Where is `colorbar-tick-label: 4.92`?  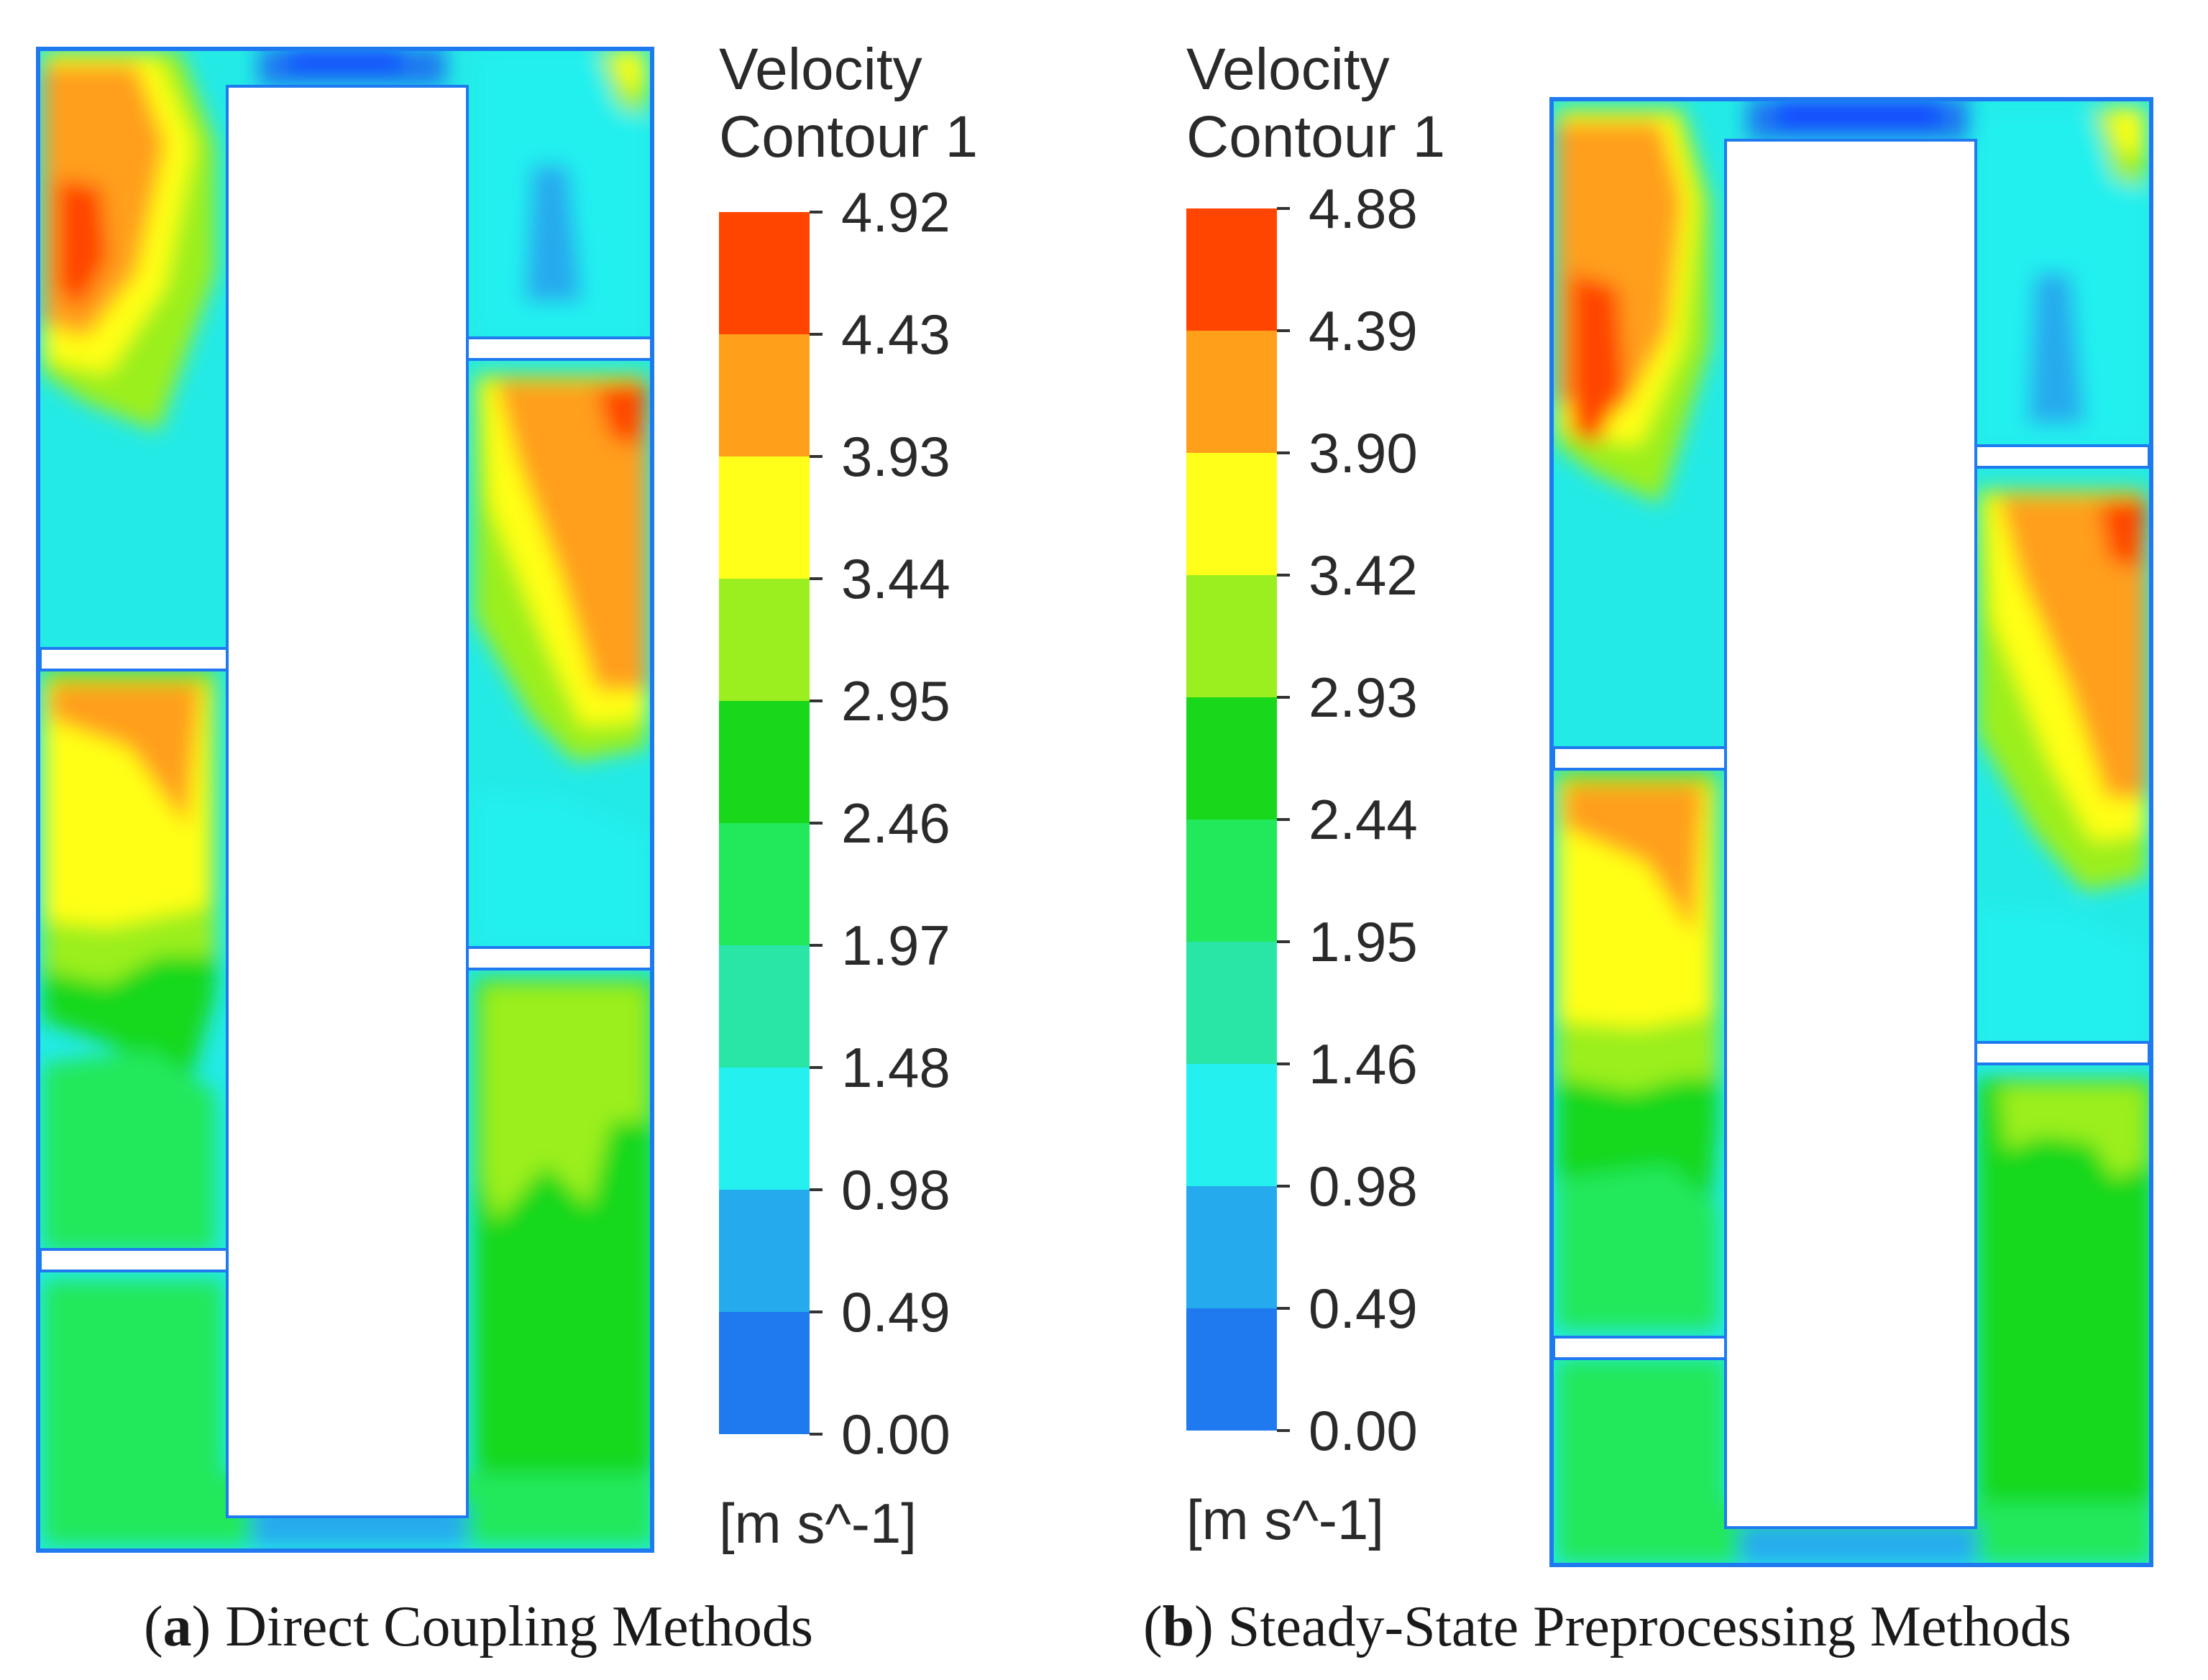 colorbar-tick-label: 4.92 is located at coordinates (895, 212).